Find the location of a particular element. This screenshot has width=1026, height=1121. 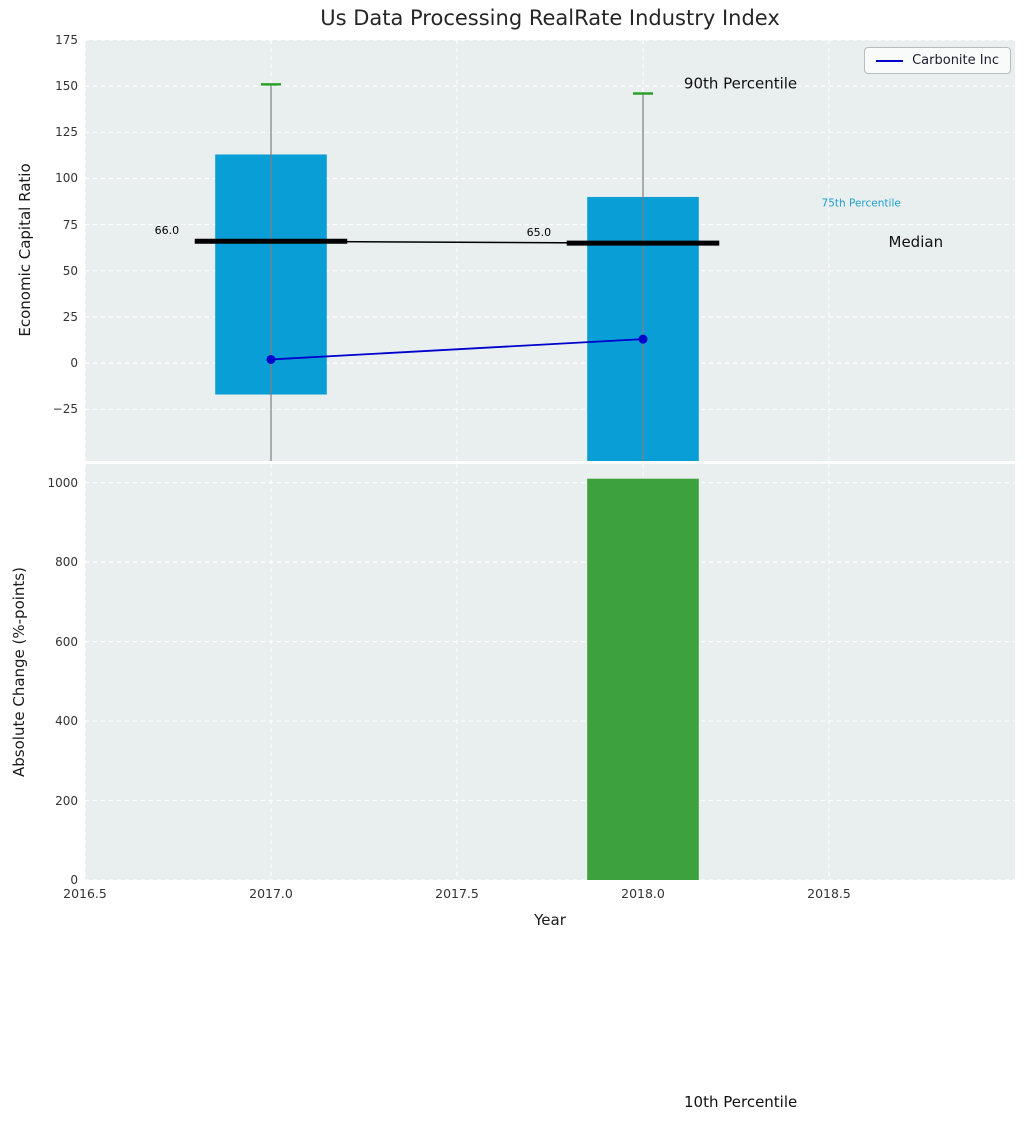

y-tick-label-bottom: 200 is located at coordinates (66, 800).